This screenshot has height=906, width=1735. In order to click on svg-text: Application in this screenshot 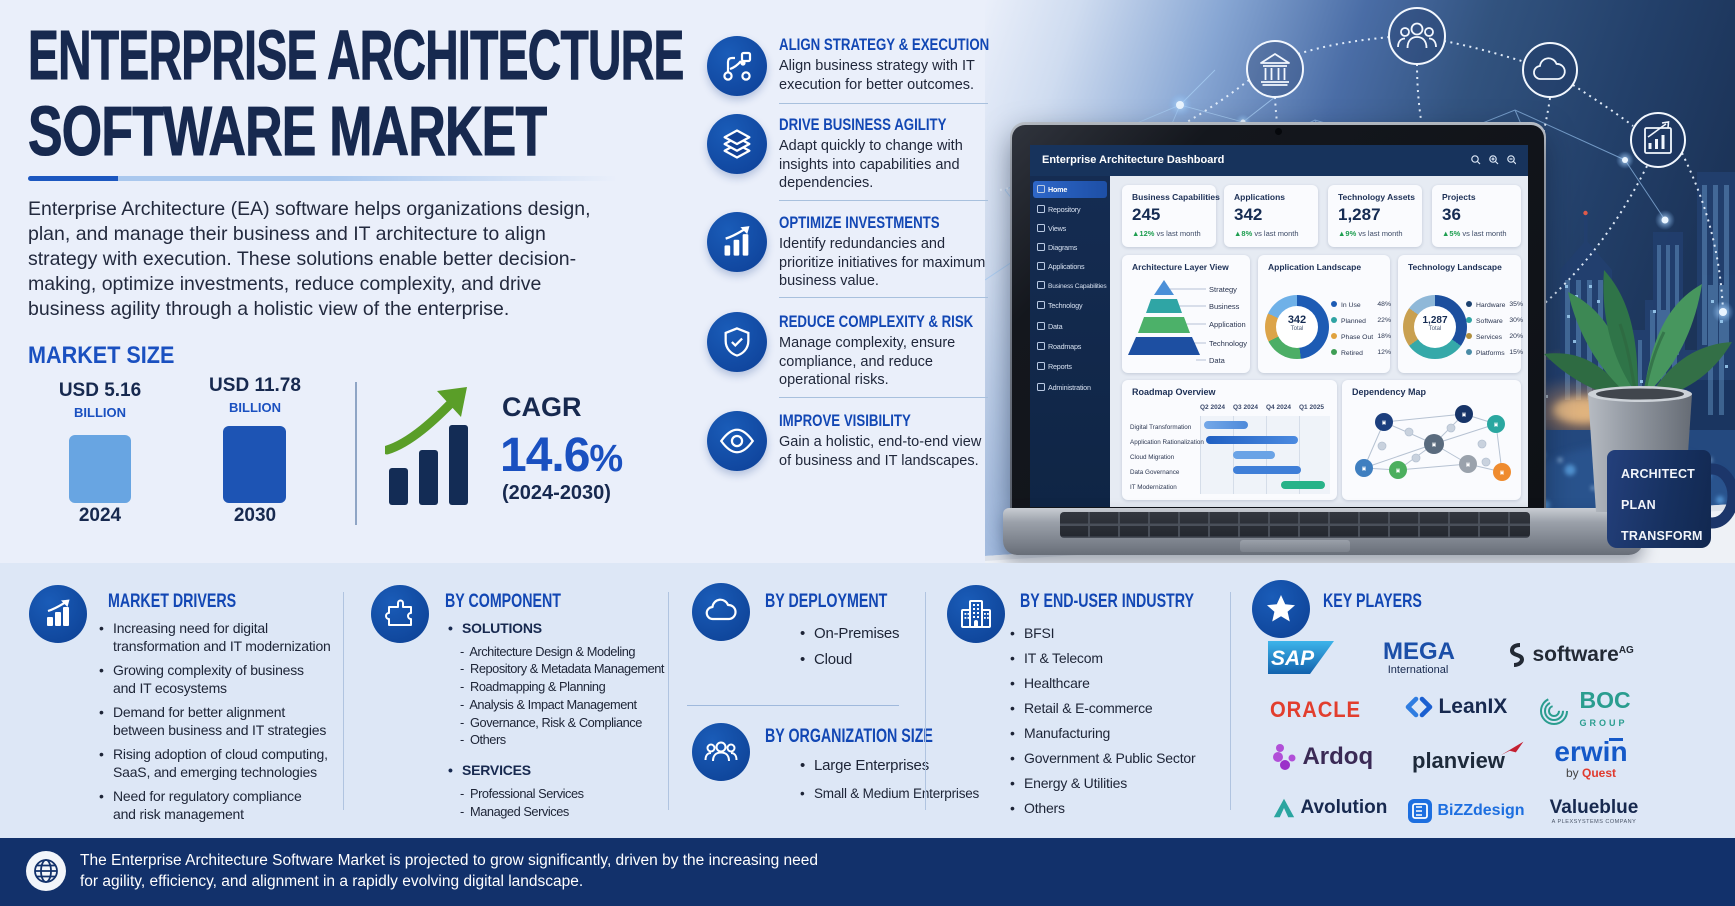, I will do `click(1227, 324)`.